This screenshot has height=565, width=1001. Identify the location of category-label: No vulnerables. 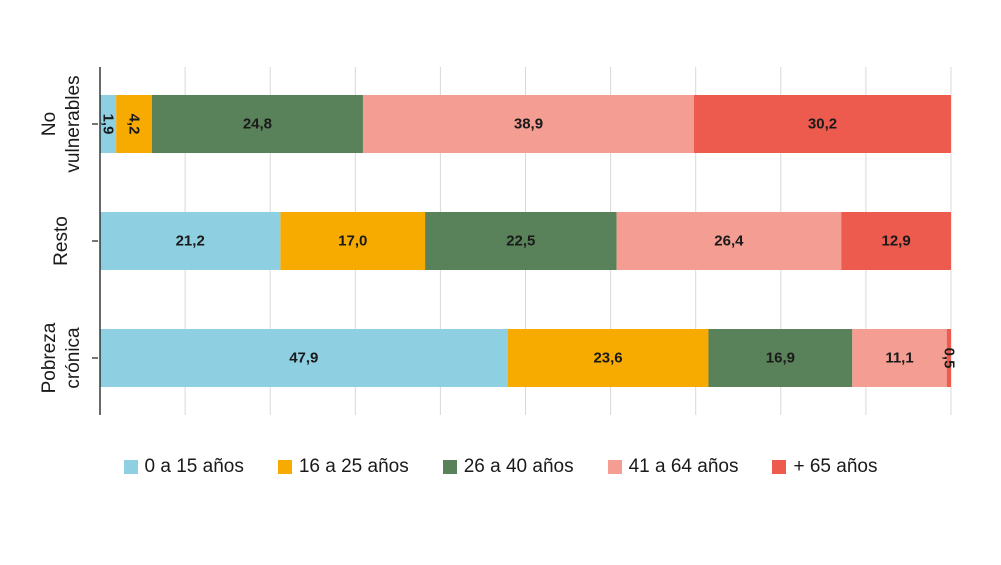
(61, 123).